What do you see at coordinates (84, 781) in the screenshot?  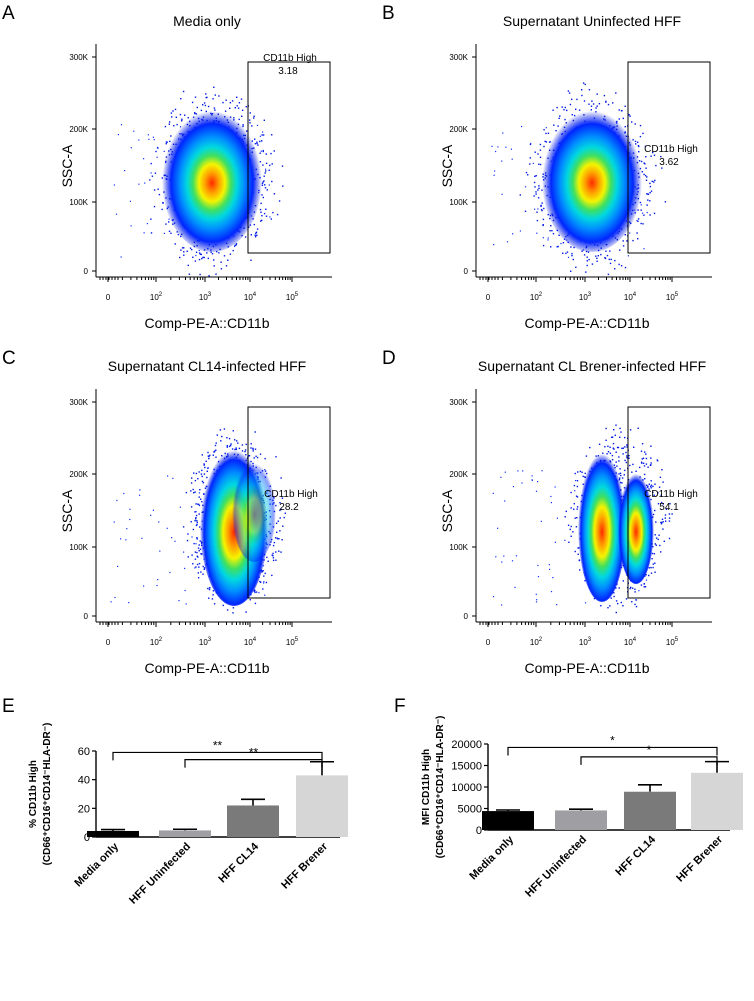 I see `y-tick-label: 40` at bounding box center [84, 781].